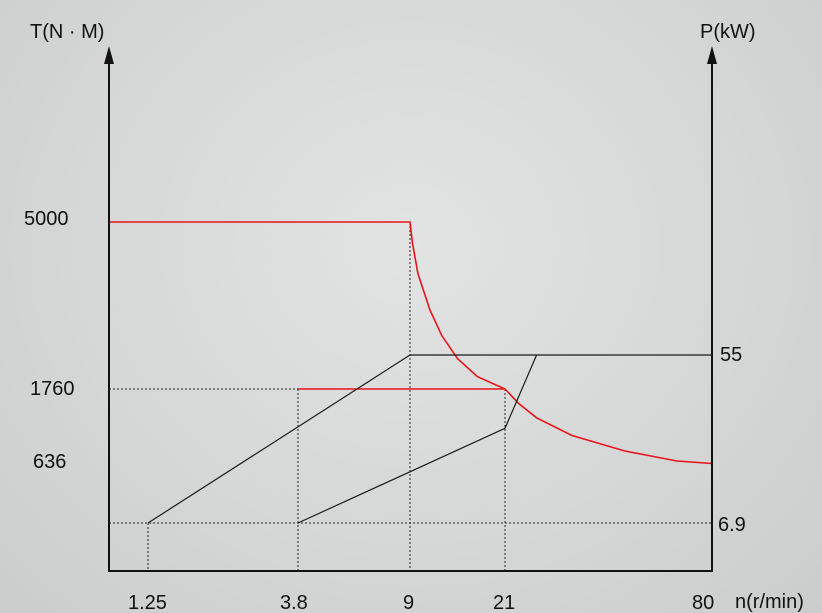  What do you see at coordinates (49, 462) in the screenshot?
I see `torque-tick-label: 636` at bounding box center [49, 462].